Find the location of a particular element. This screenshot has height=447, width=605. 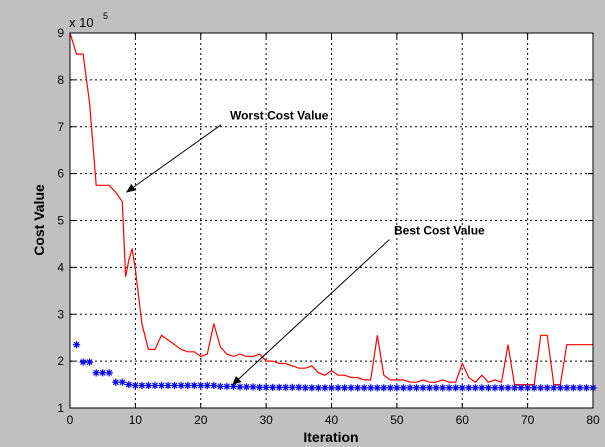

y-multiplier-label: x 10 is located at coordinates (81, 22).